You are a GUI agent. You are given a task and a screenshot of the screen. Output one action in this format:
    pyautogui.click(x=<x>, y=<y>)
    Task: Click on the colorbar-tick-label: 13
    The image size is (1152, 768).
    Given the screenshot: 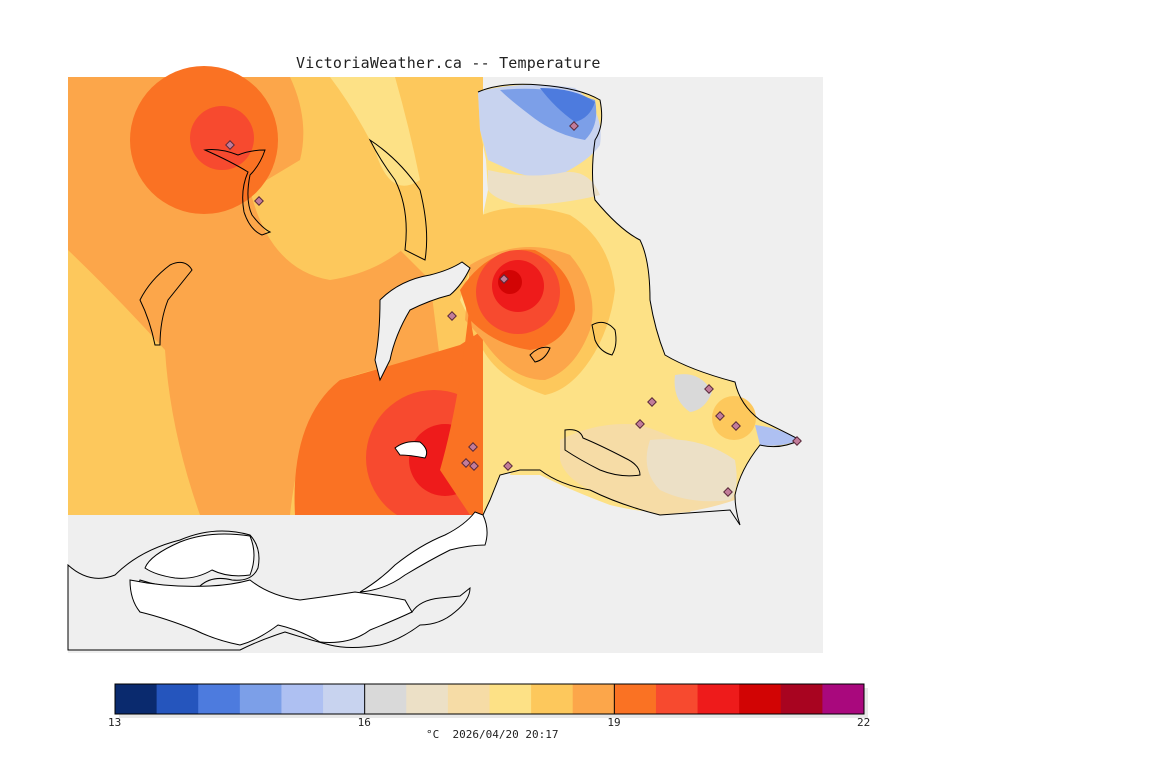 What is the action you would take?
    pyautogui.click(x=115, y=722)
    